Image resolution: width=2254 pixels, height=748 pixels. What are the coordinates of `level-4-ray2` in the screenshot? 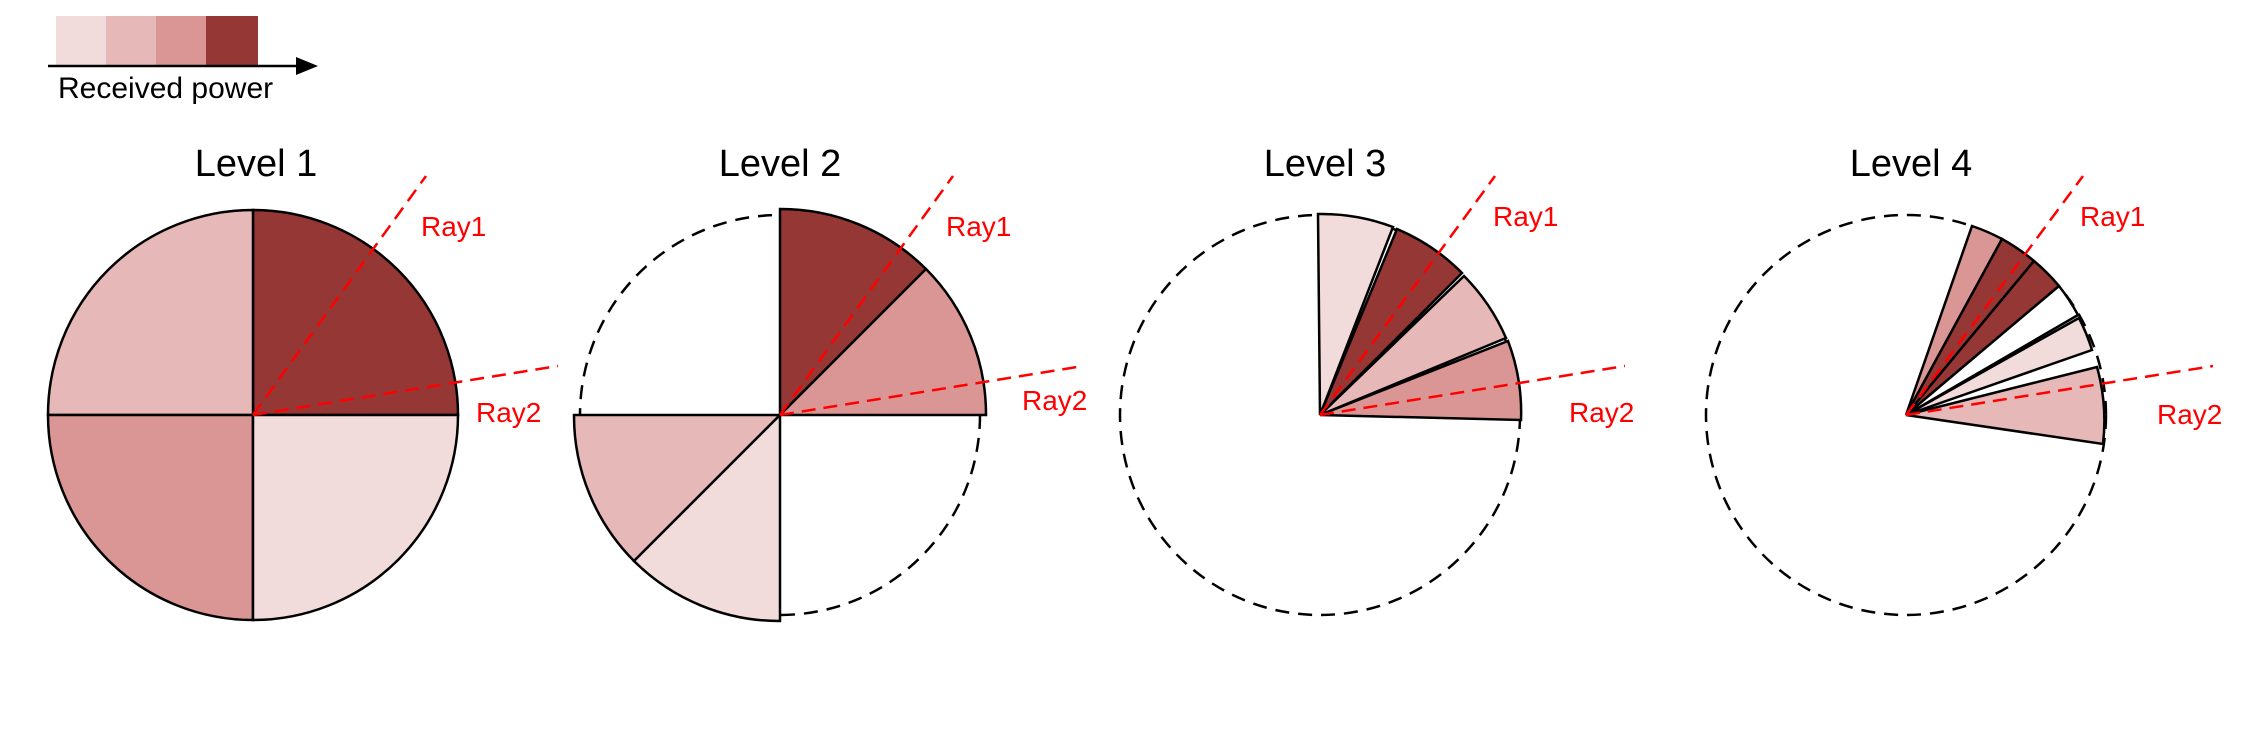 It's located at (2059, 390).